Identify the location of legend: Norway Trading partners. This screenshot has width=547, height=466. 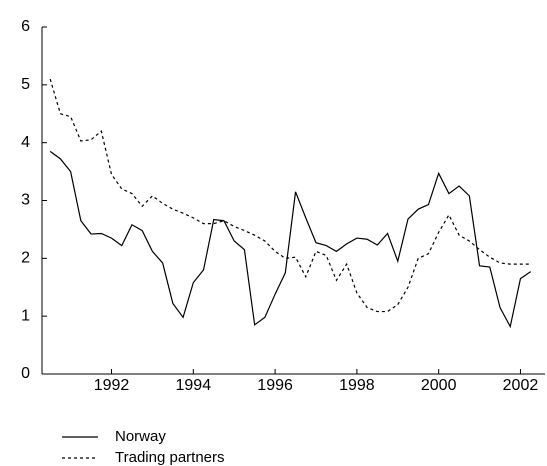
(143, 447).